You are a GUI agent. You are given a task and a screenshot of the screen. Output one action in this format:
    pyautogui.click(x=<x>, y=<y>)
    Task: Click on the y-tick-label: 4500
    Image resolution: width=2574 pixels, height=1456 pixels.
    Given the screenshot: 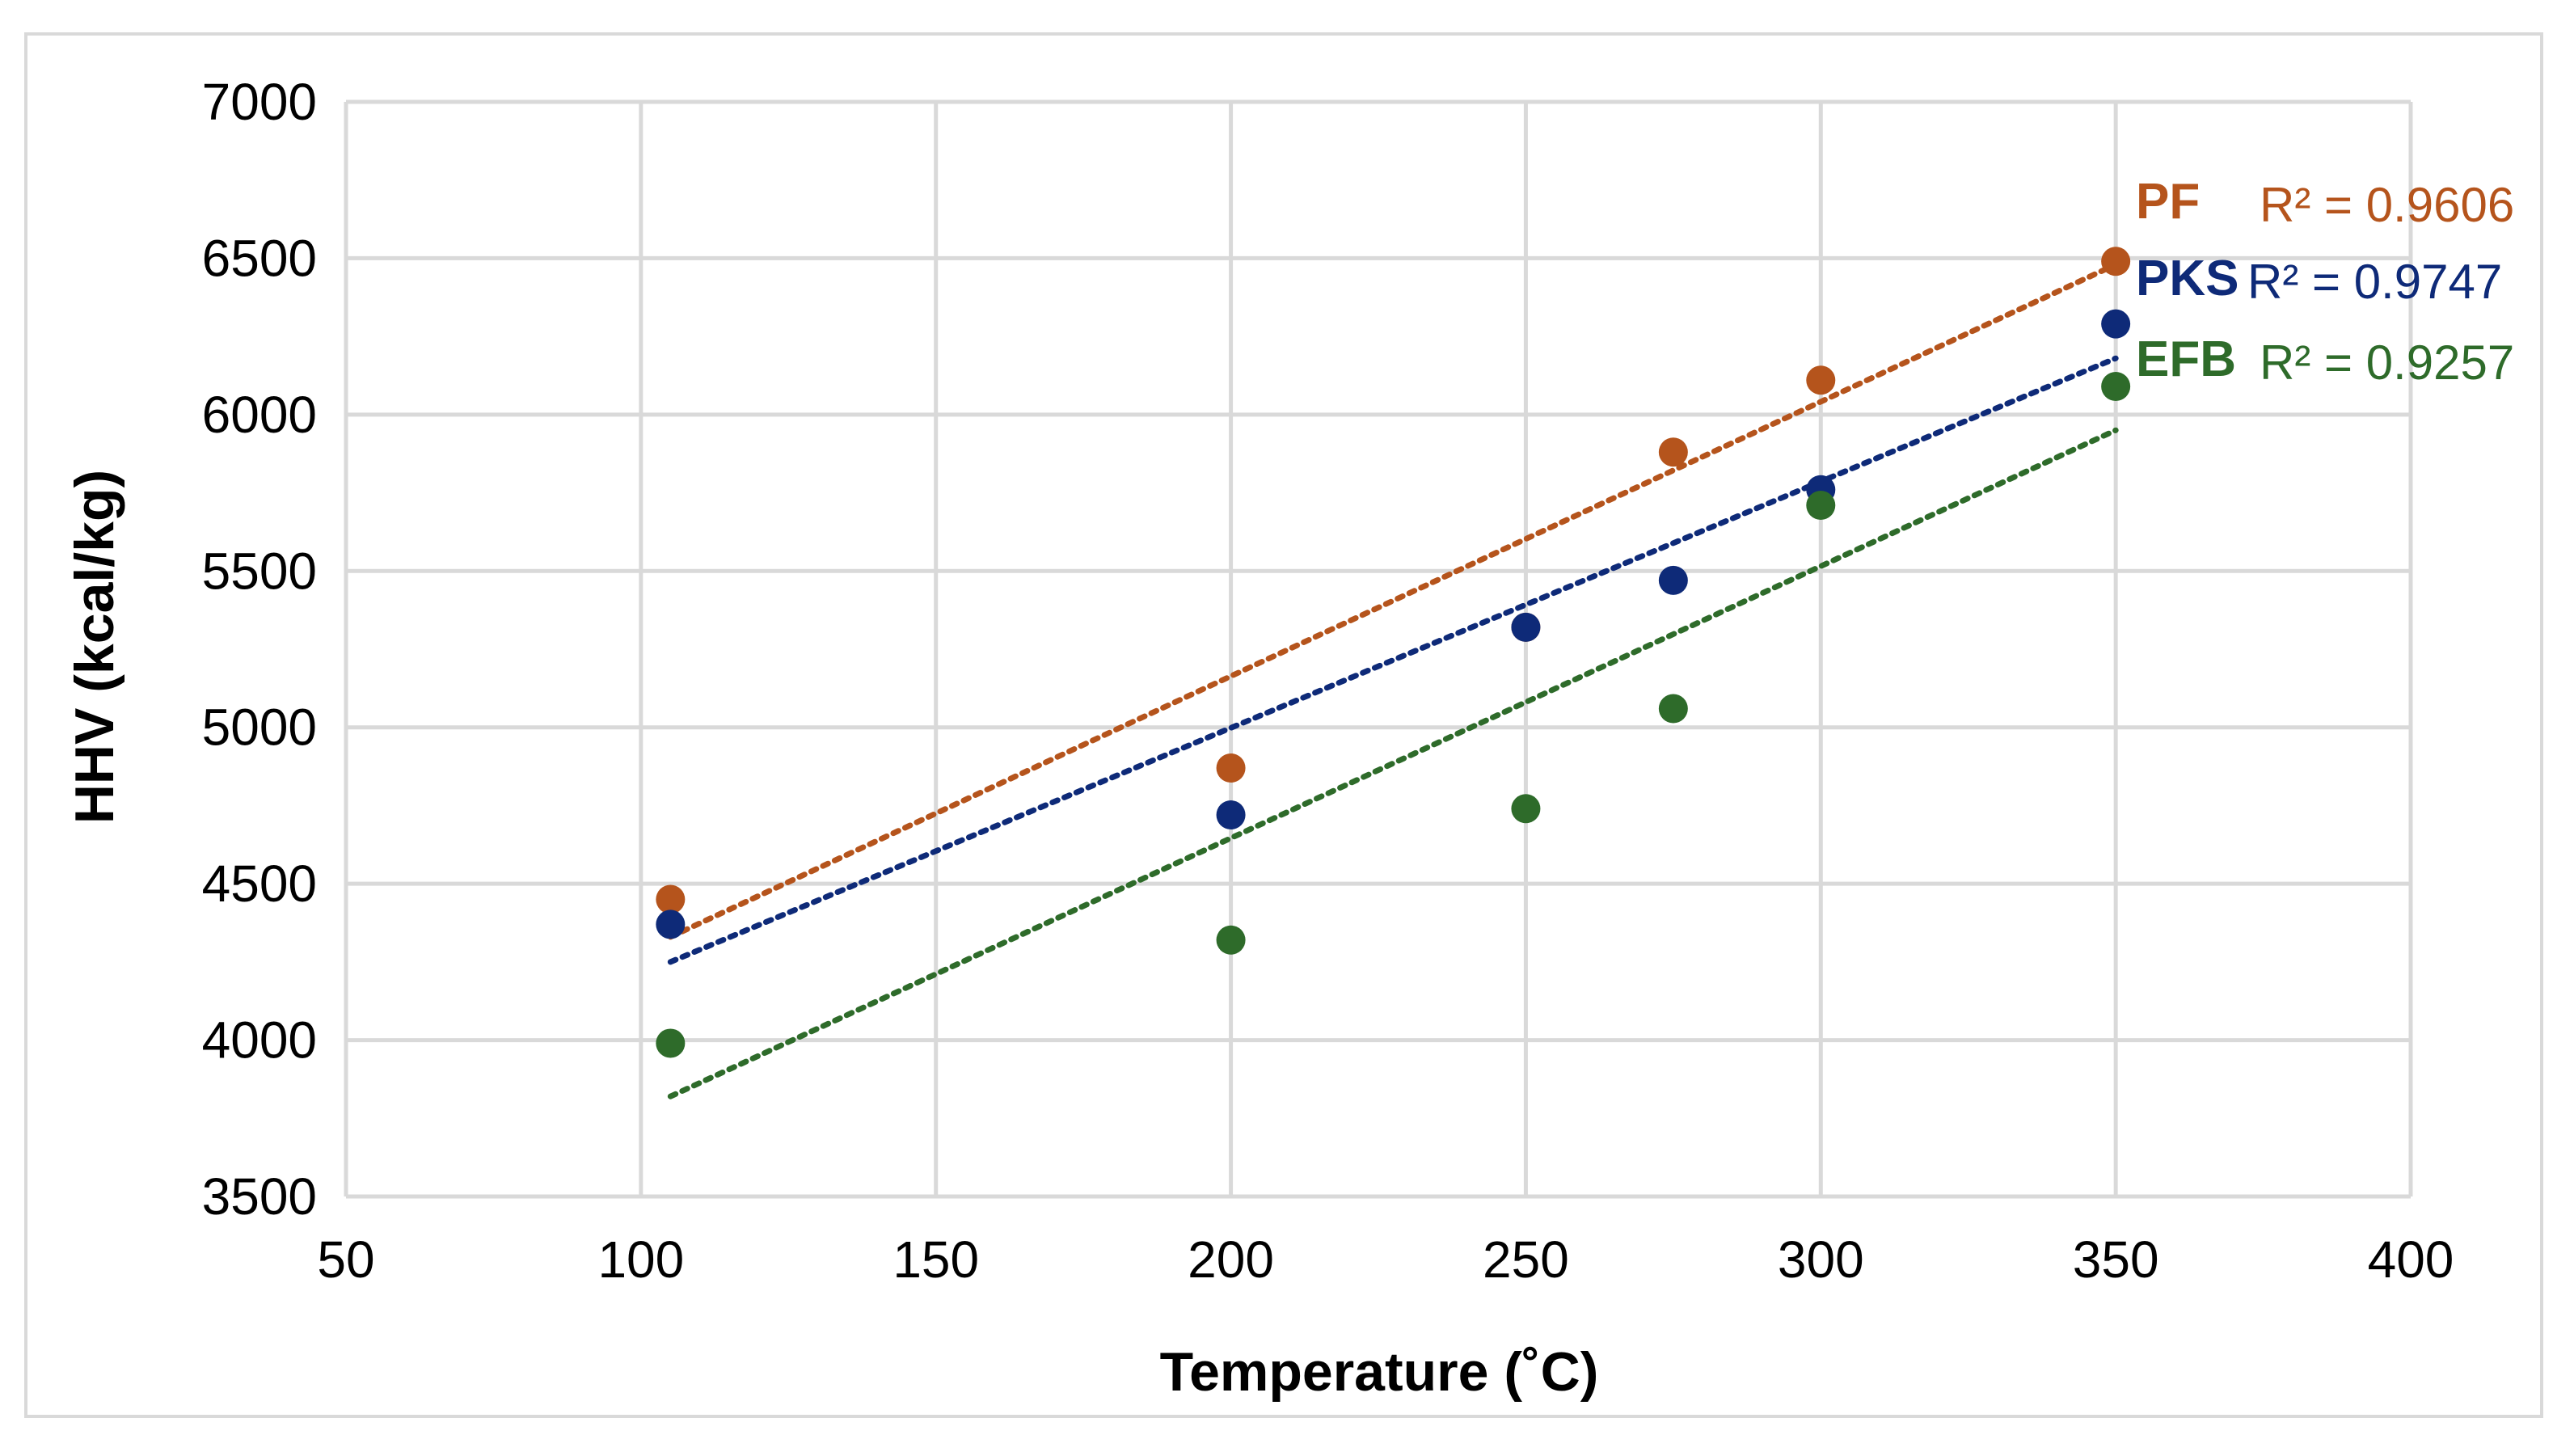 What is the action you would take?
    pyautogui.click(x=259, y=884)
    